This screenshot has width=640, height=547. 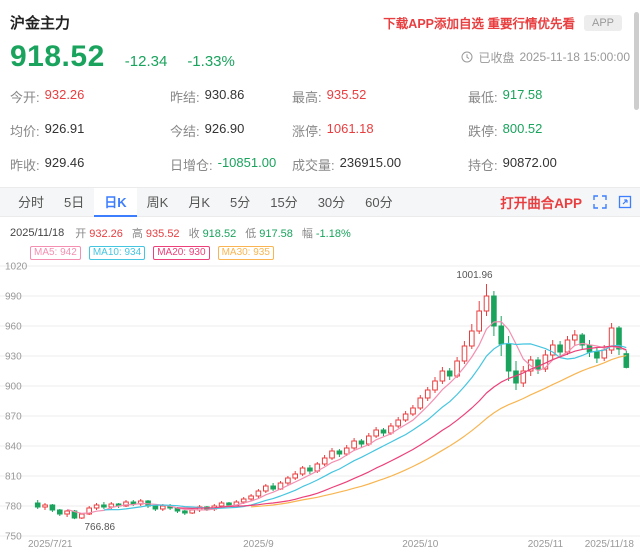 I want to click on fullscreen-icon, so click(x=625, y=202).